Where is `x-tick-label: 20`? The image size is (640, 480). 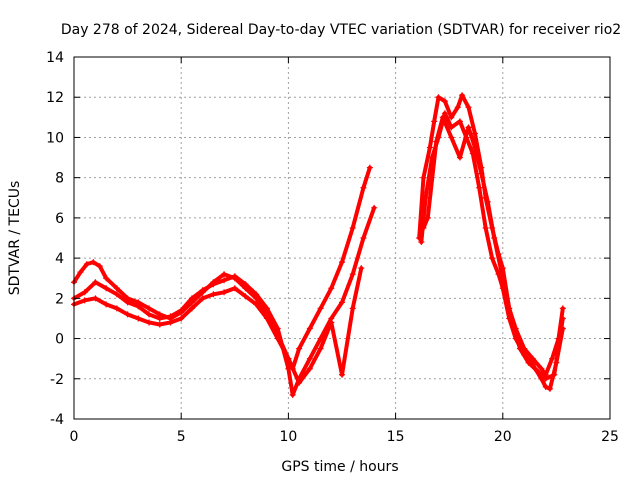 x-tick-label: 20 is located at coordinates (503, 437).